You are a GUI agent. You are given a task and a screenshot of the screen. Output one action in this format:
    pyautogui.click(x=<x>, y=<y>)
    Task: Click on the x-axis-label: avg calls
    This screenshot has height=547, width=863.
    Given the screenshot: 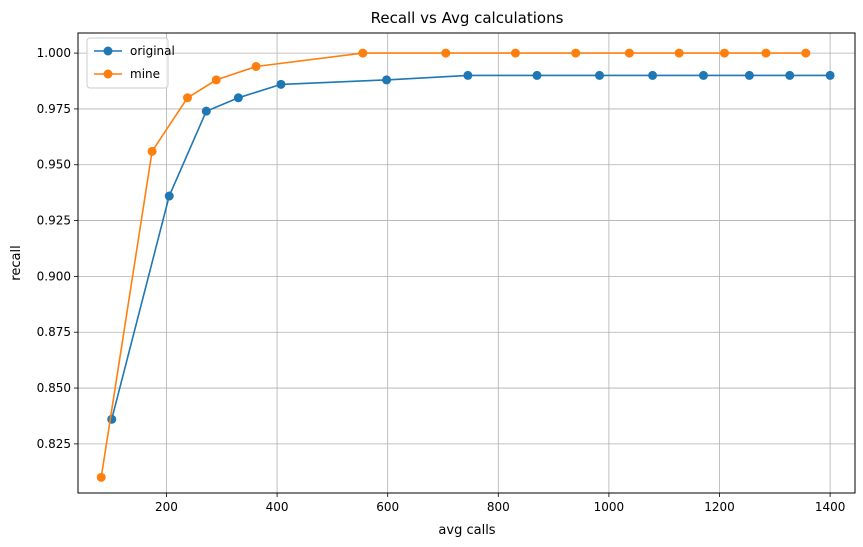 What is the action you would take?
    pyautogui.click(x=466, y=530)
    